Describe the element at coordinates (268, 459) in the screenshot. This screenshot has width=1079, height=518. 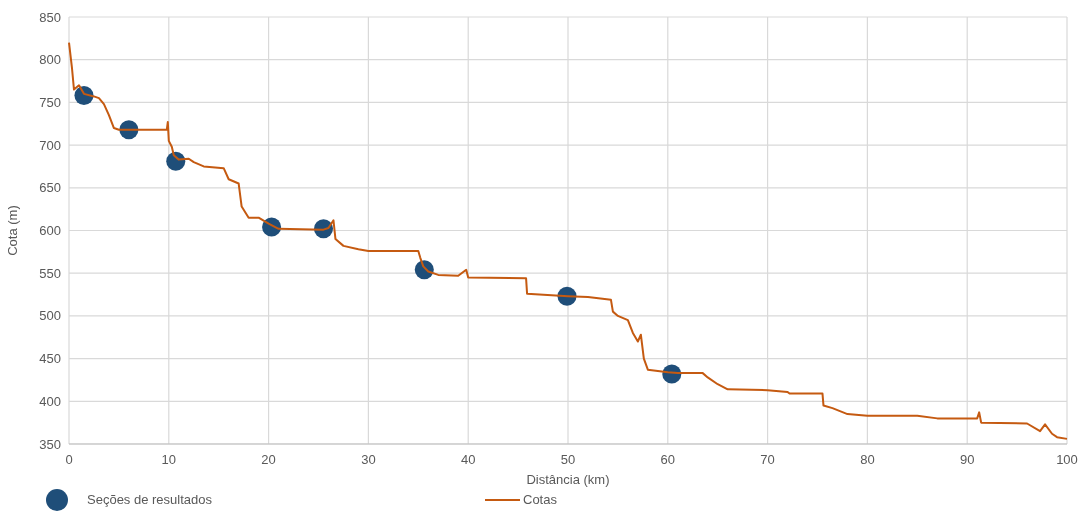
I see `x-tick-label: 20` at that location.